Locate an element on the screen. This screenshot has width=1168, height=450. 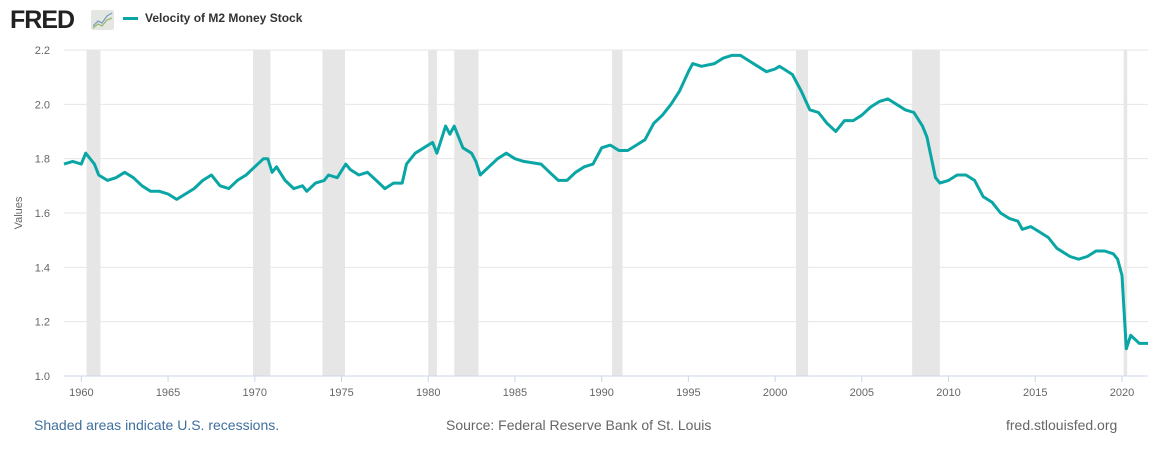
logo-text: FRED is located at coordinates (42, 20).